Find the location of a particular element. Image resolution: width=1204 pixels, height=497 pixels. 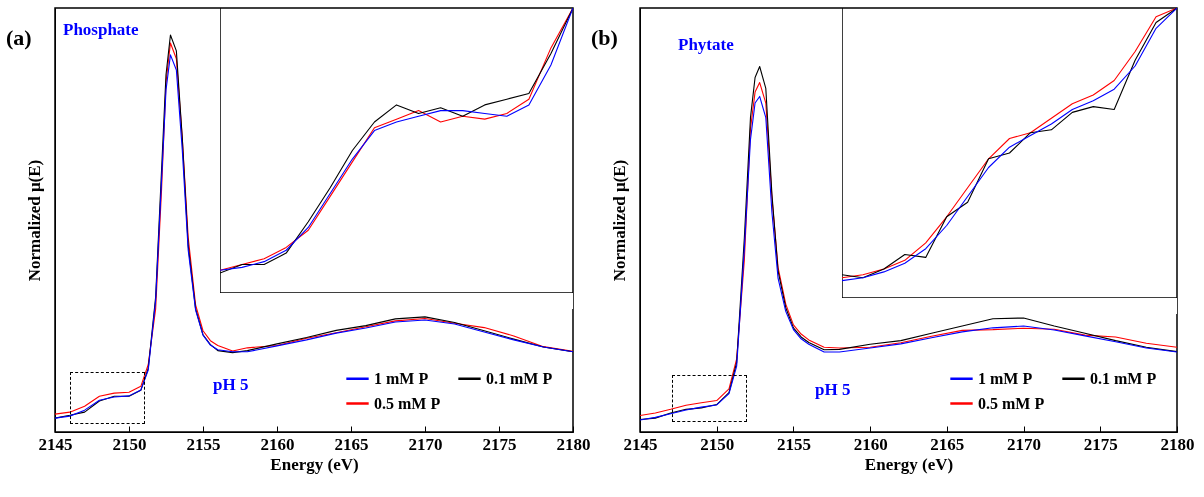

chart-title: (b) is located at coordinates (604, 37).